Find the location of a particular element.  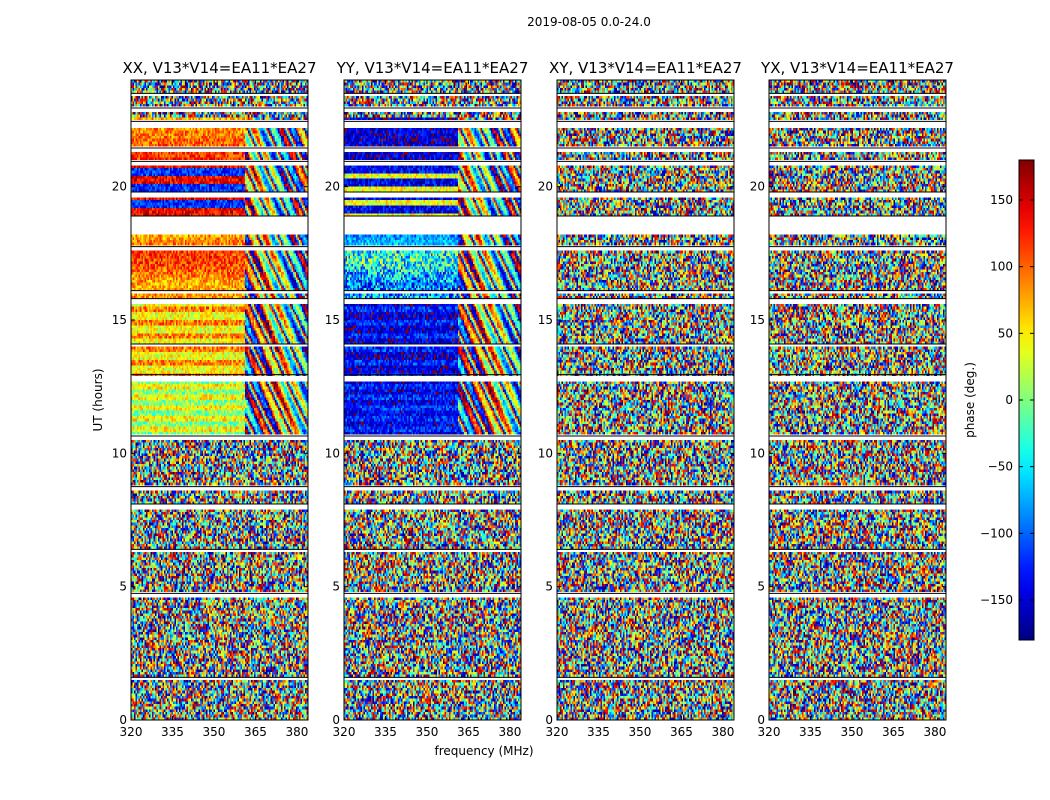

colorbar-tick-label: −100 is located at coordinates (996, 533).